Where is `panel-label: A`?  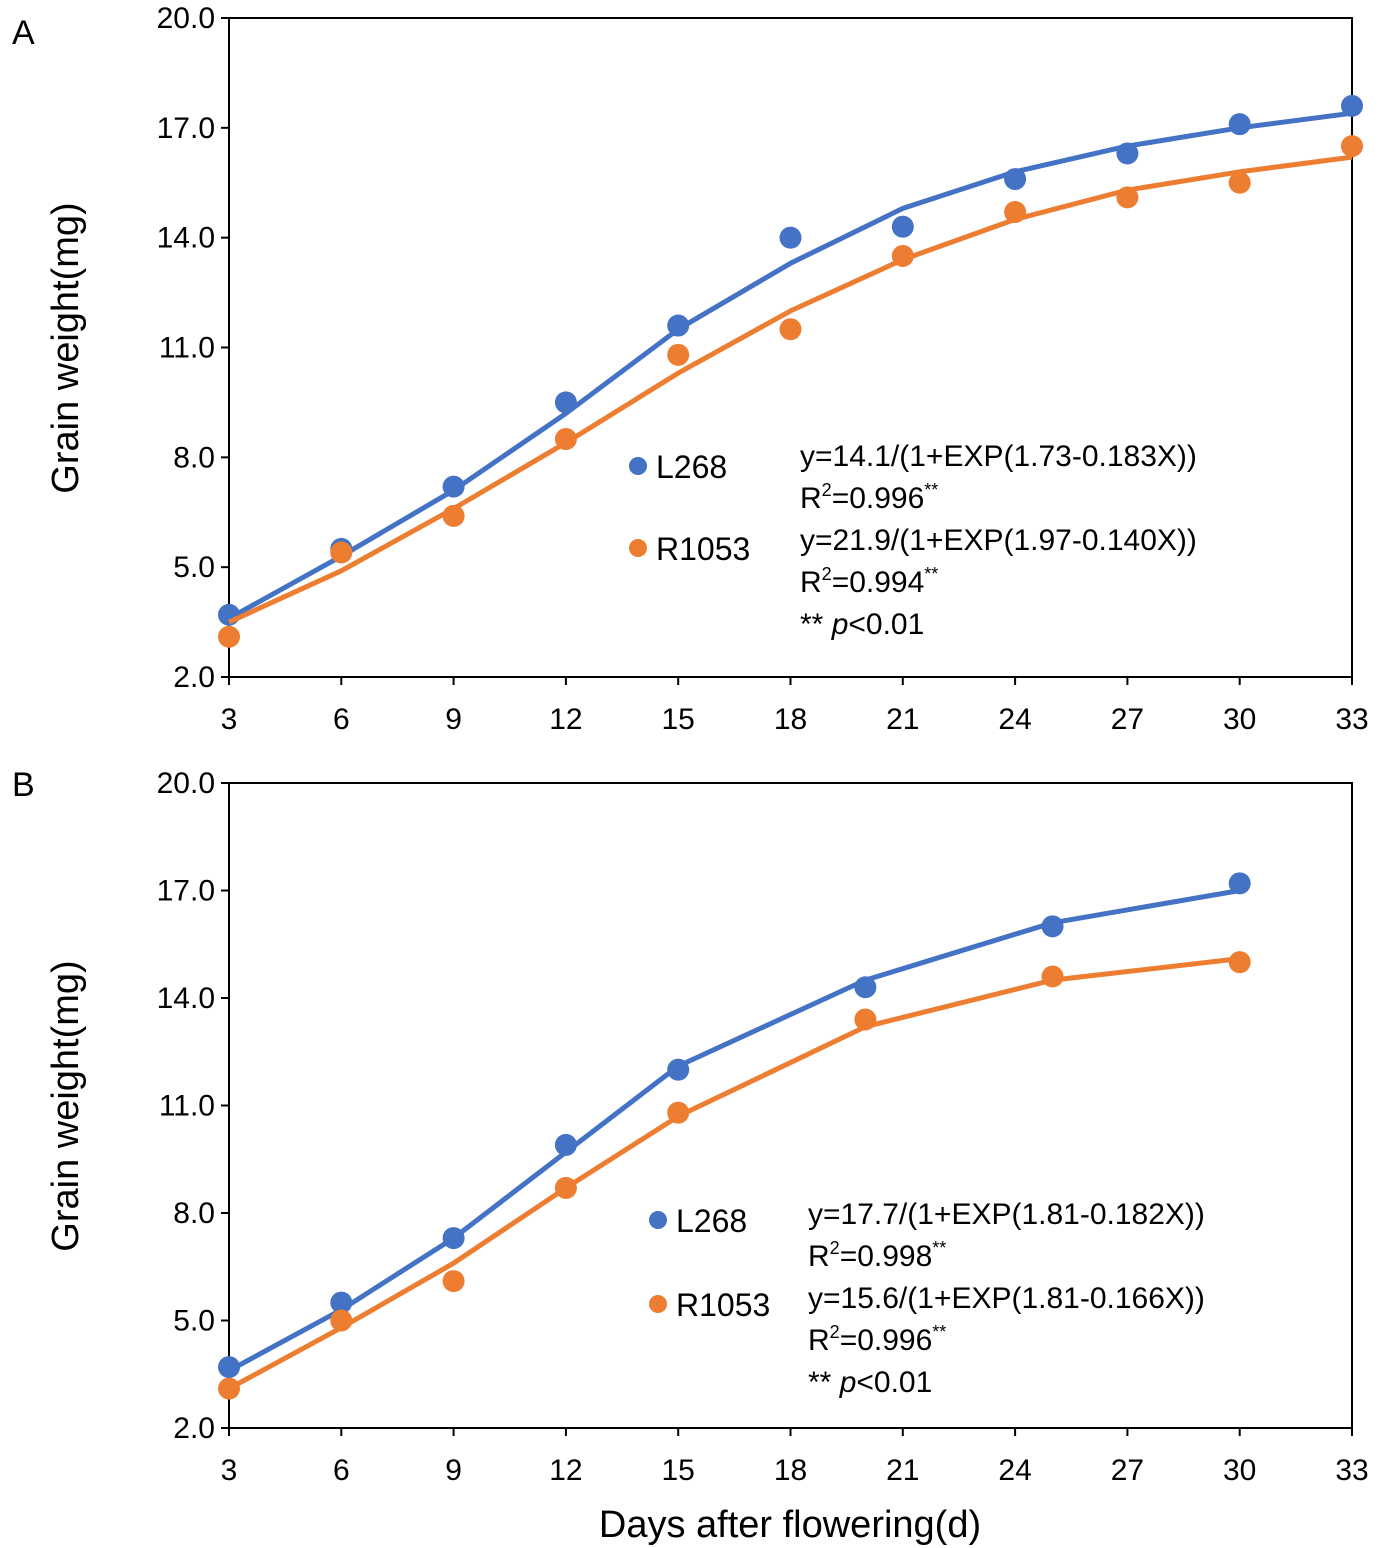 panel-label: A is located at coordinates (23, 33).